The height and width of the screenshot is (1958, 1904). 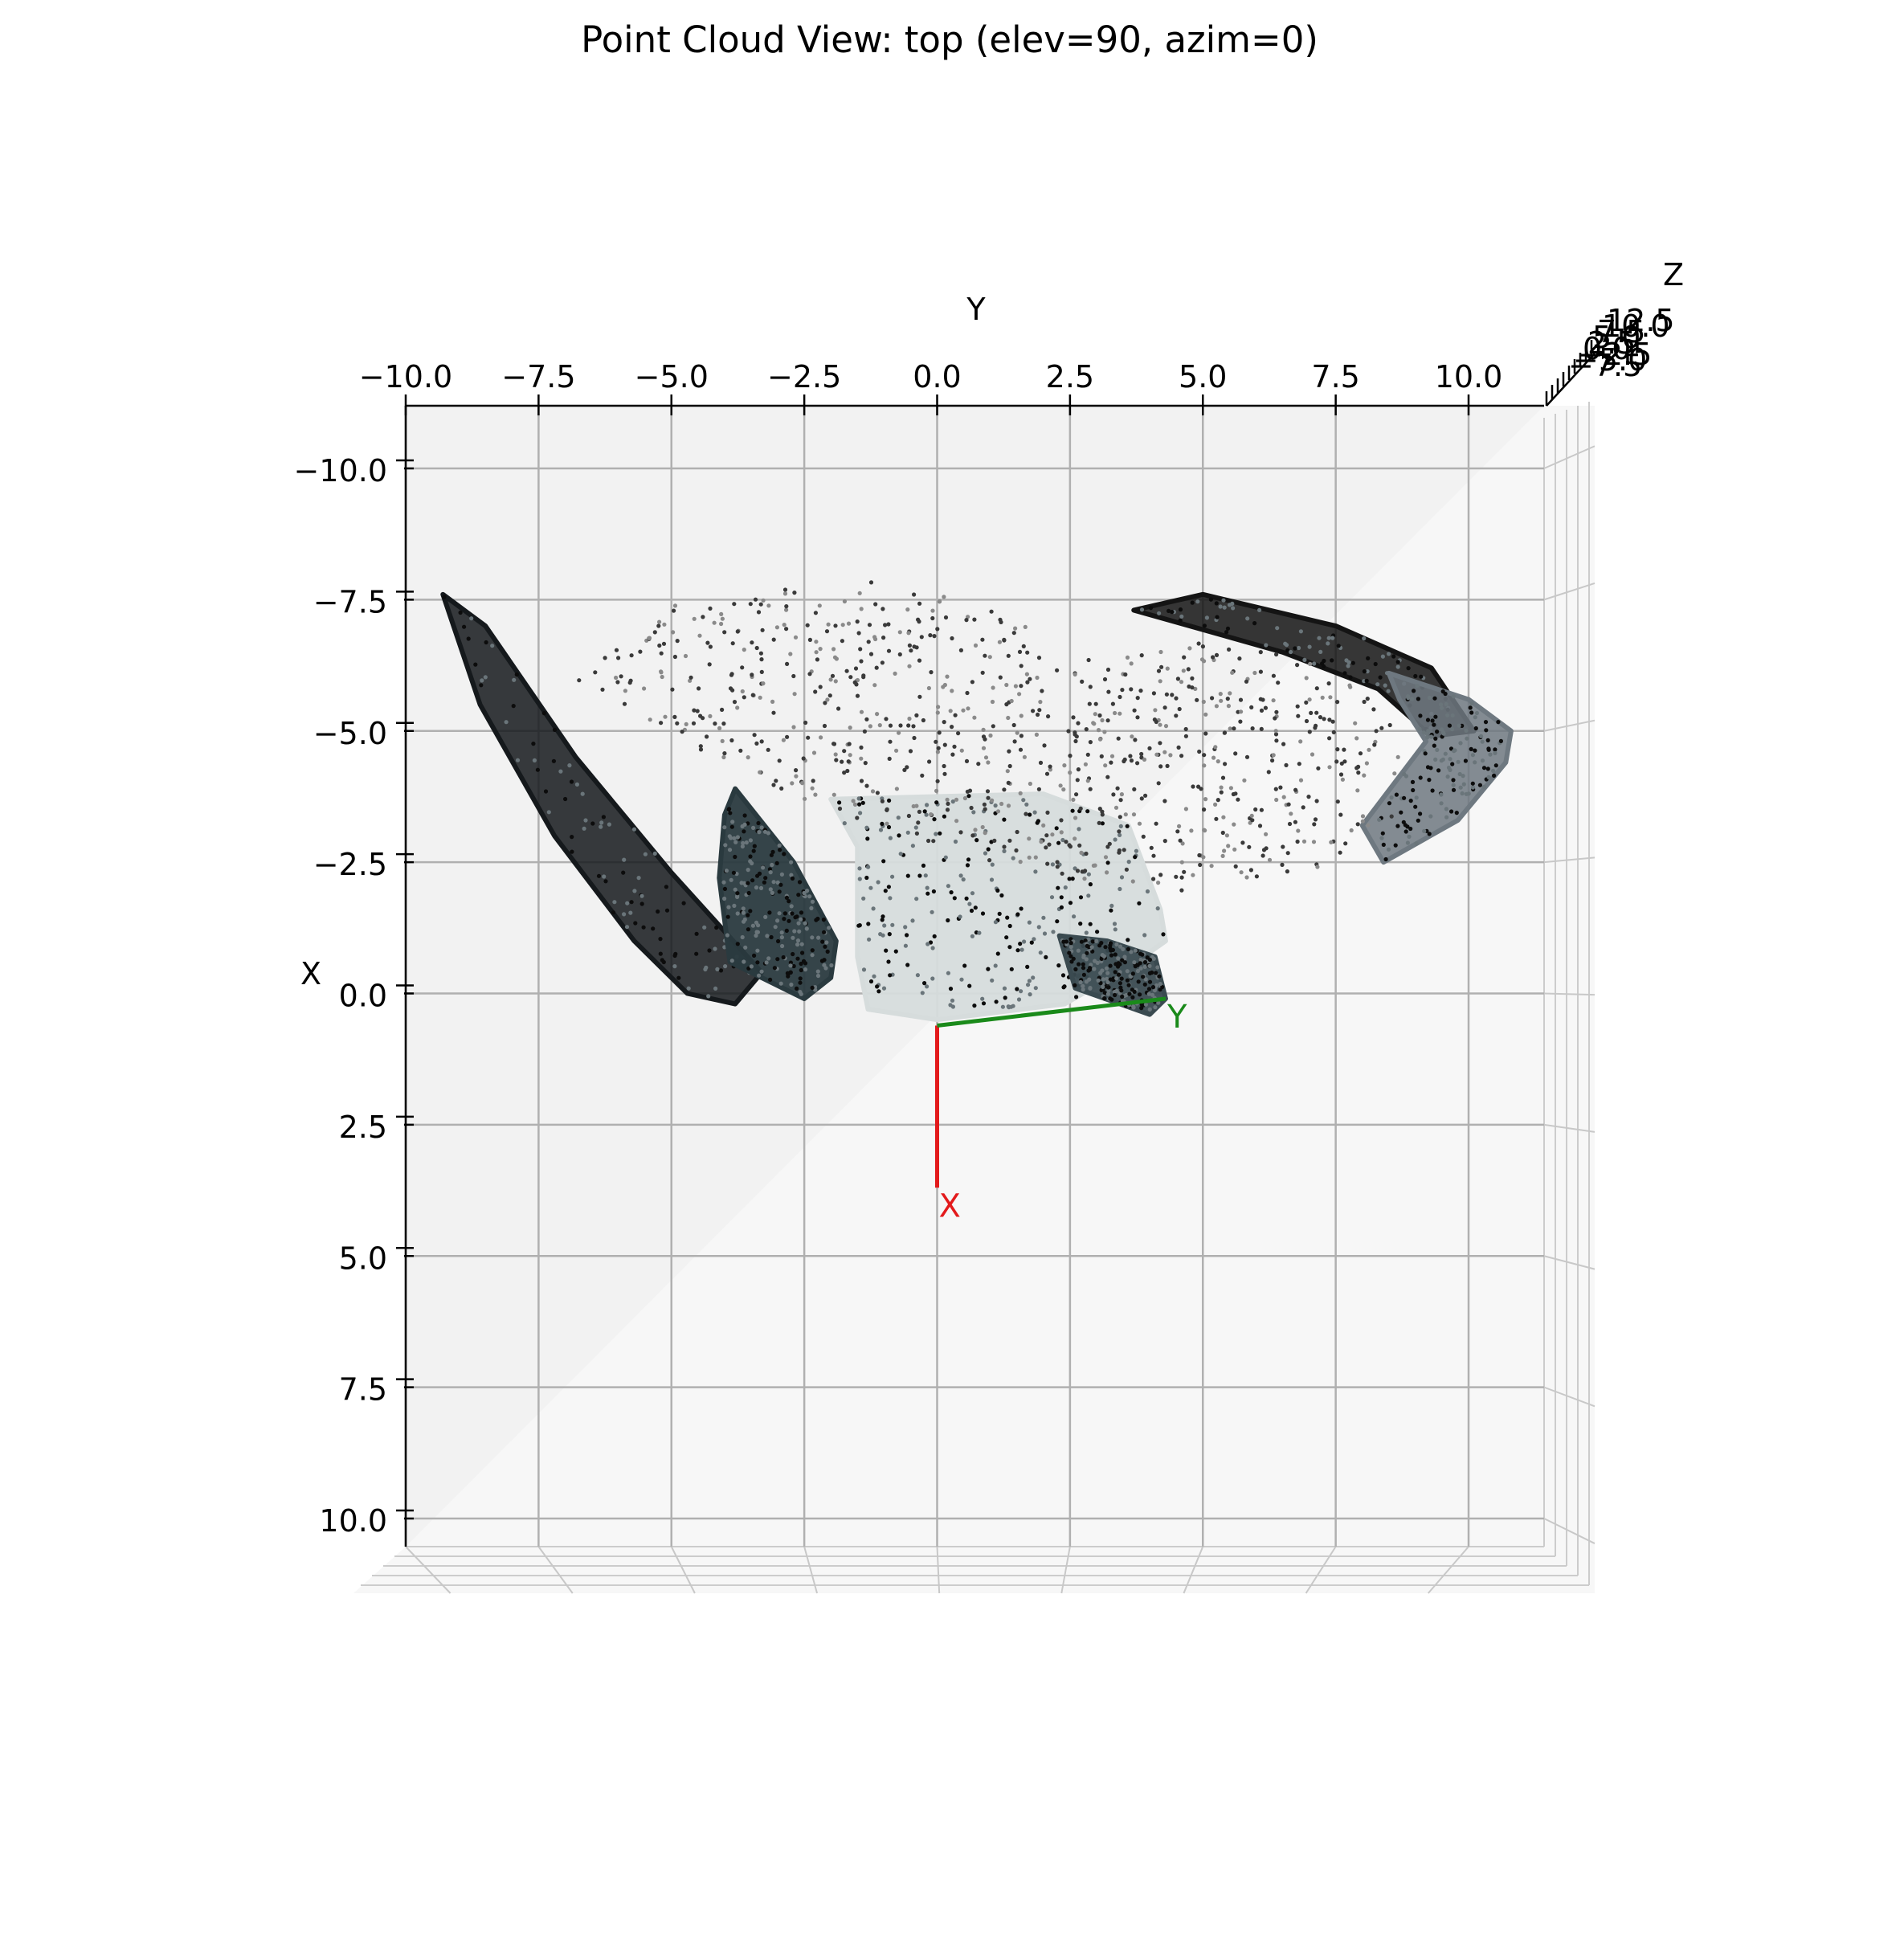 I want to click on cloud-region-left-wall-band, so click(x=602, y=799).